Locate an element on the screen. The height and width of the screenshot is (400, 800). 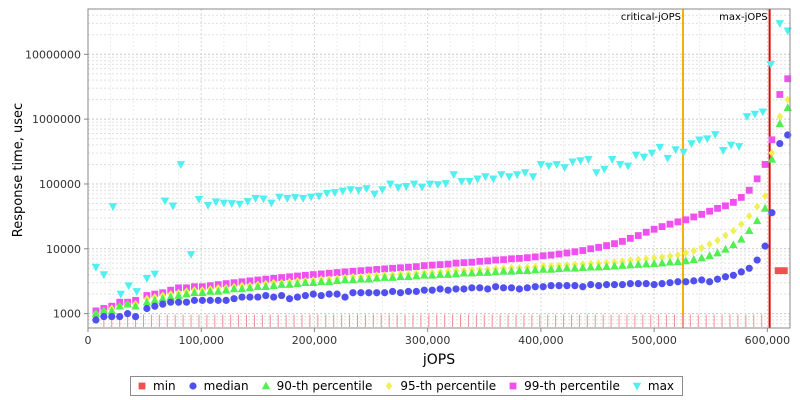
legend-label: median is located at coordinates (226, 386).